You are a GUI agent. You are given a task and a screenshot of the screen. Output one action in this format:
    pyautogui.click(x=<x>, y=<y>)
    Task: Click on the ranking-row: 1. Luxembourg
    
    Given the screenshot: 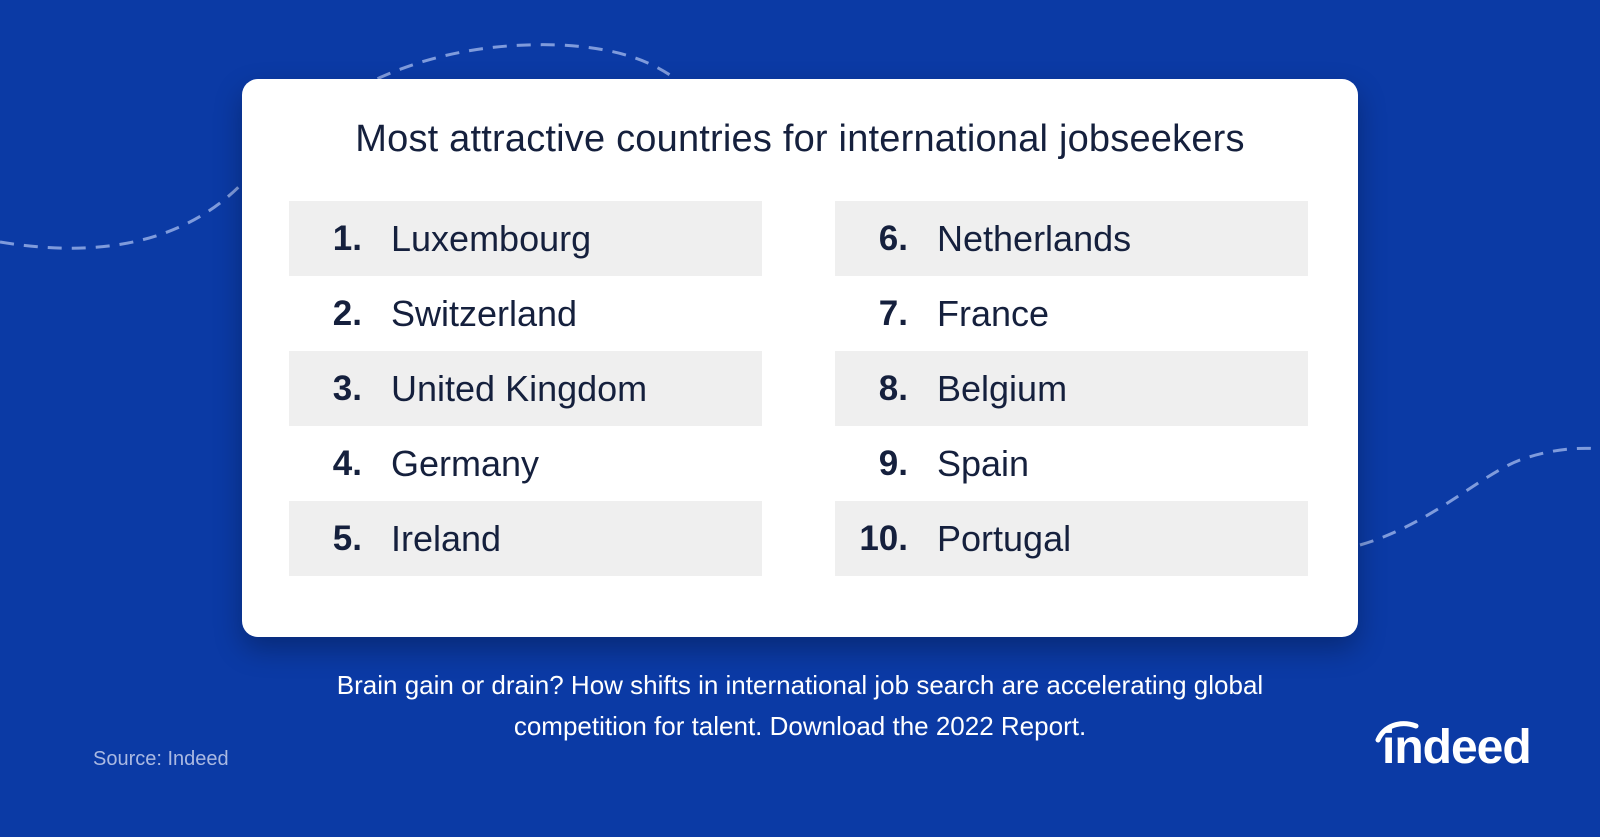 What is the action you would take?
    pyautogui.click(x=525, y=238)
    